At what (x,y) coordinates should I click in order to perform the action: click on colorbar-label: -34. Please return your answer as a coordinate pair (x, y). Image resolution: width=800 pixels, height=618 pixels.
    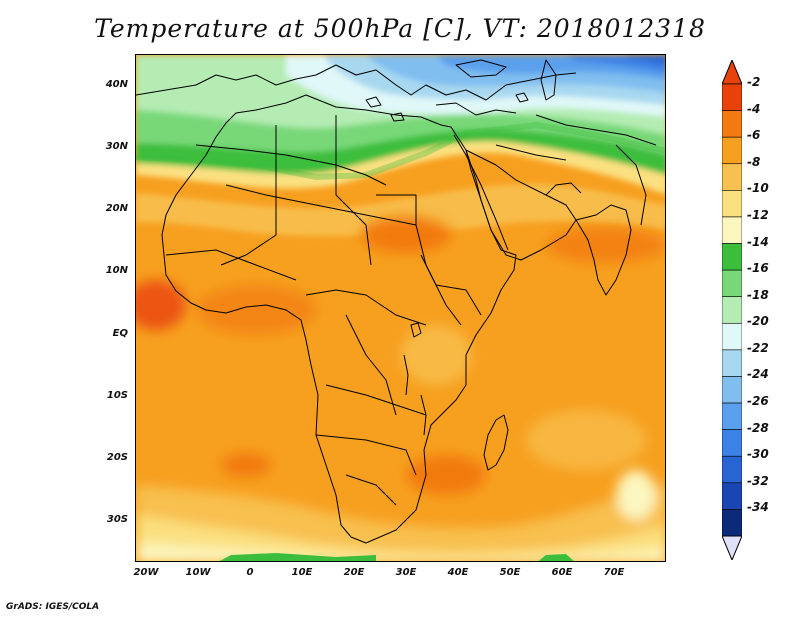
    Looking at the image, I should click on (758, 507).